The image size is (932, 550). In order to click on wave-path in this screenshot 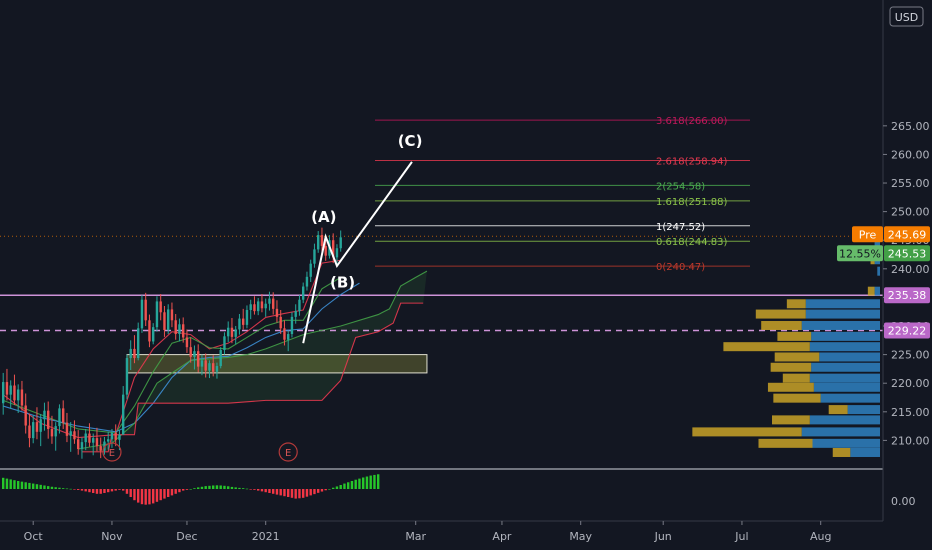, I will do `click(357, 252)`.